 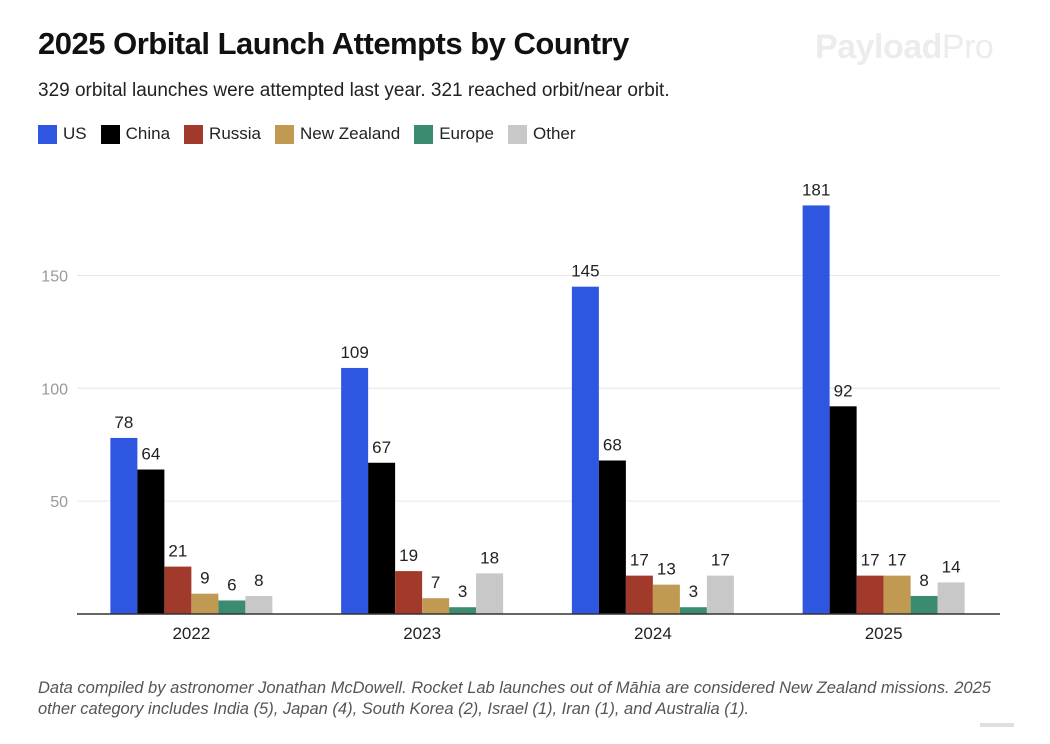 I want to click on legend-item-other: Other, so click(x=542, y=134).